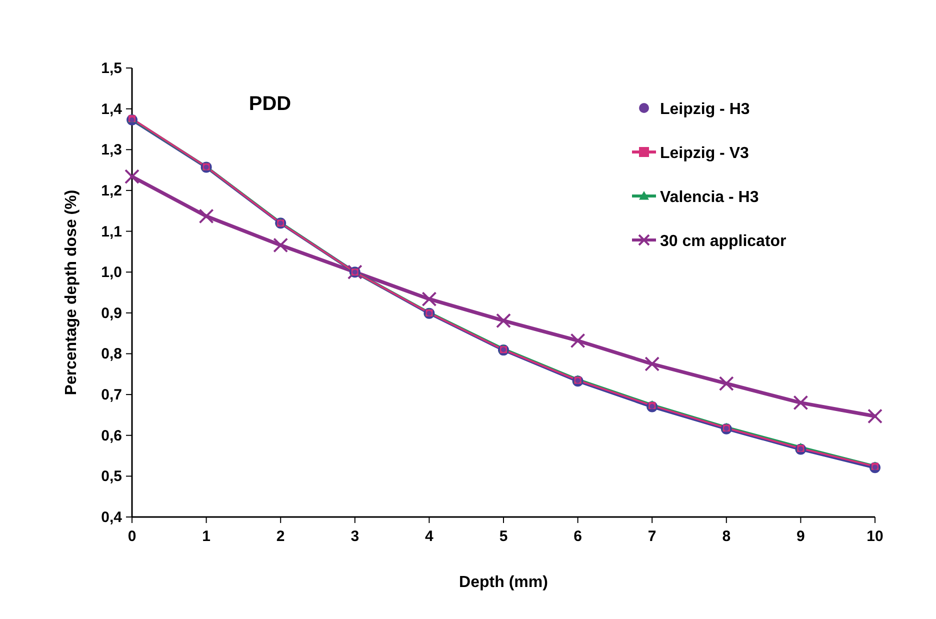 The height and width of the screenshot is (619, 936). What do you see at coordinates (111, 395) in the screenshot?
I see `y-tick-label: 0,7` at bounding box center [111, 395].